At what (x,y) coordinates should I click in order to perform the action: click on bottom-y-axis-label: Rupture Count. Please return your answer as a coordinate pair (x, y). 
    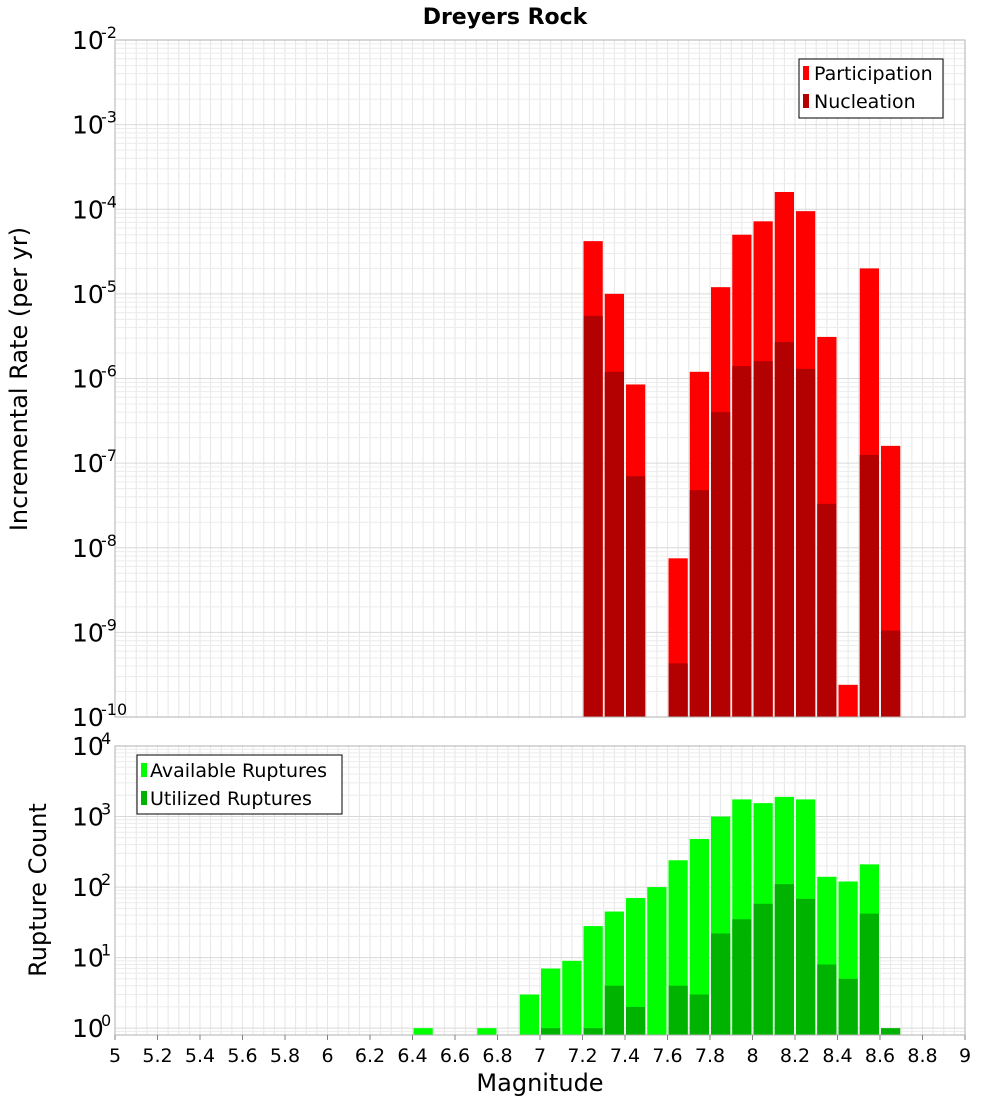
    Looking at the image, I should click on (38, 890).